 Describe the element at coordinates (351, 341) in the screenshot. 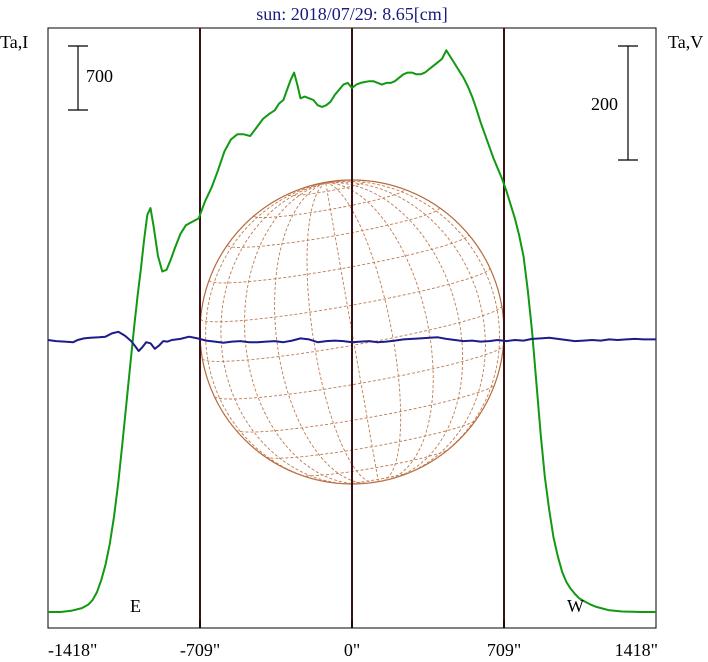

I see `series-line-v` at that location.